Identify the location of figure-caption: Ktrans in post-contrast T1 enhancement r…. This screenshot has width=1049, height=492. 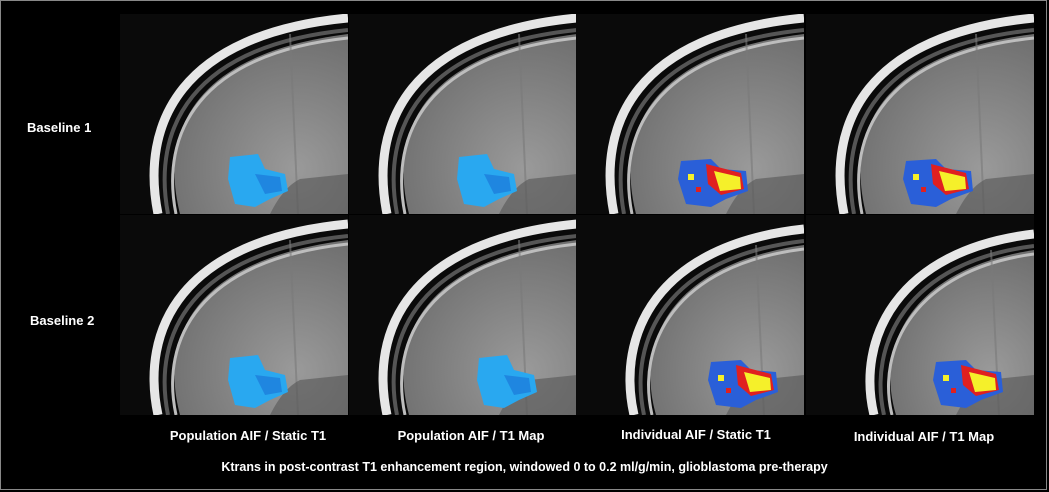
(524, 467).